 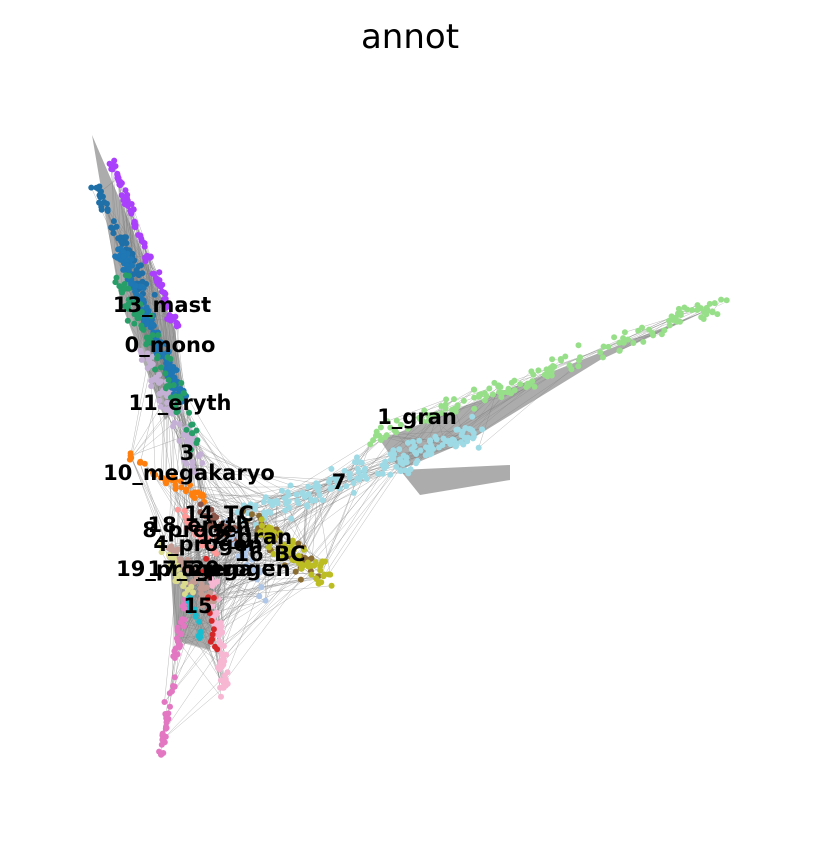 I want to click on cluster-label-16_BC: 16_BC, so click(x=269, y=554).